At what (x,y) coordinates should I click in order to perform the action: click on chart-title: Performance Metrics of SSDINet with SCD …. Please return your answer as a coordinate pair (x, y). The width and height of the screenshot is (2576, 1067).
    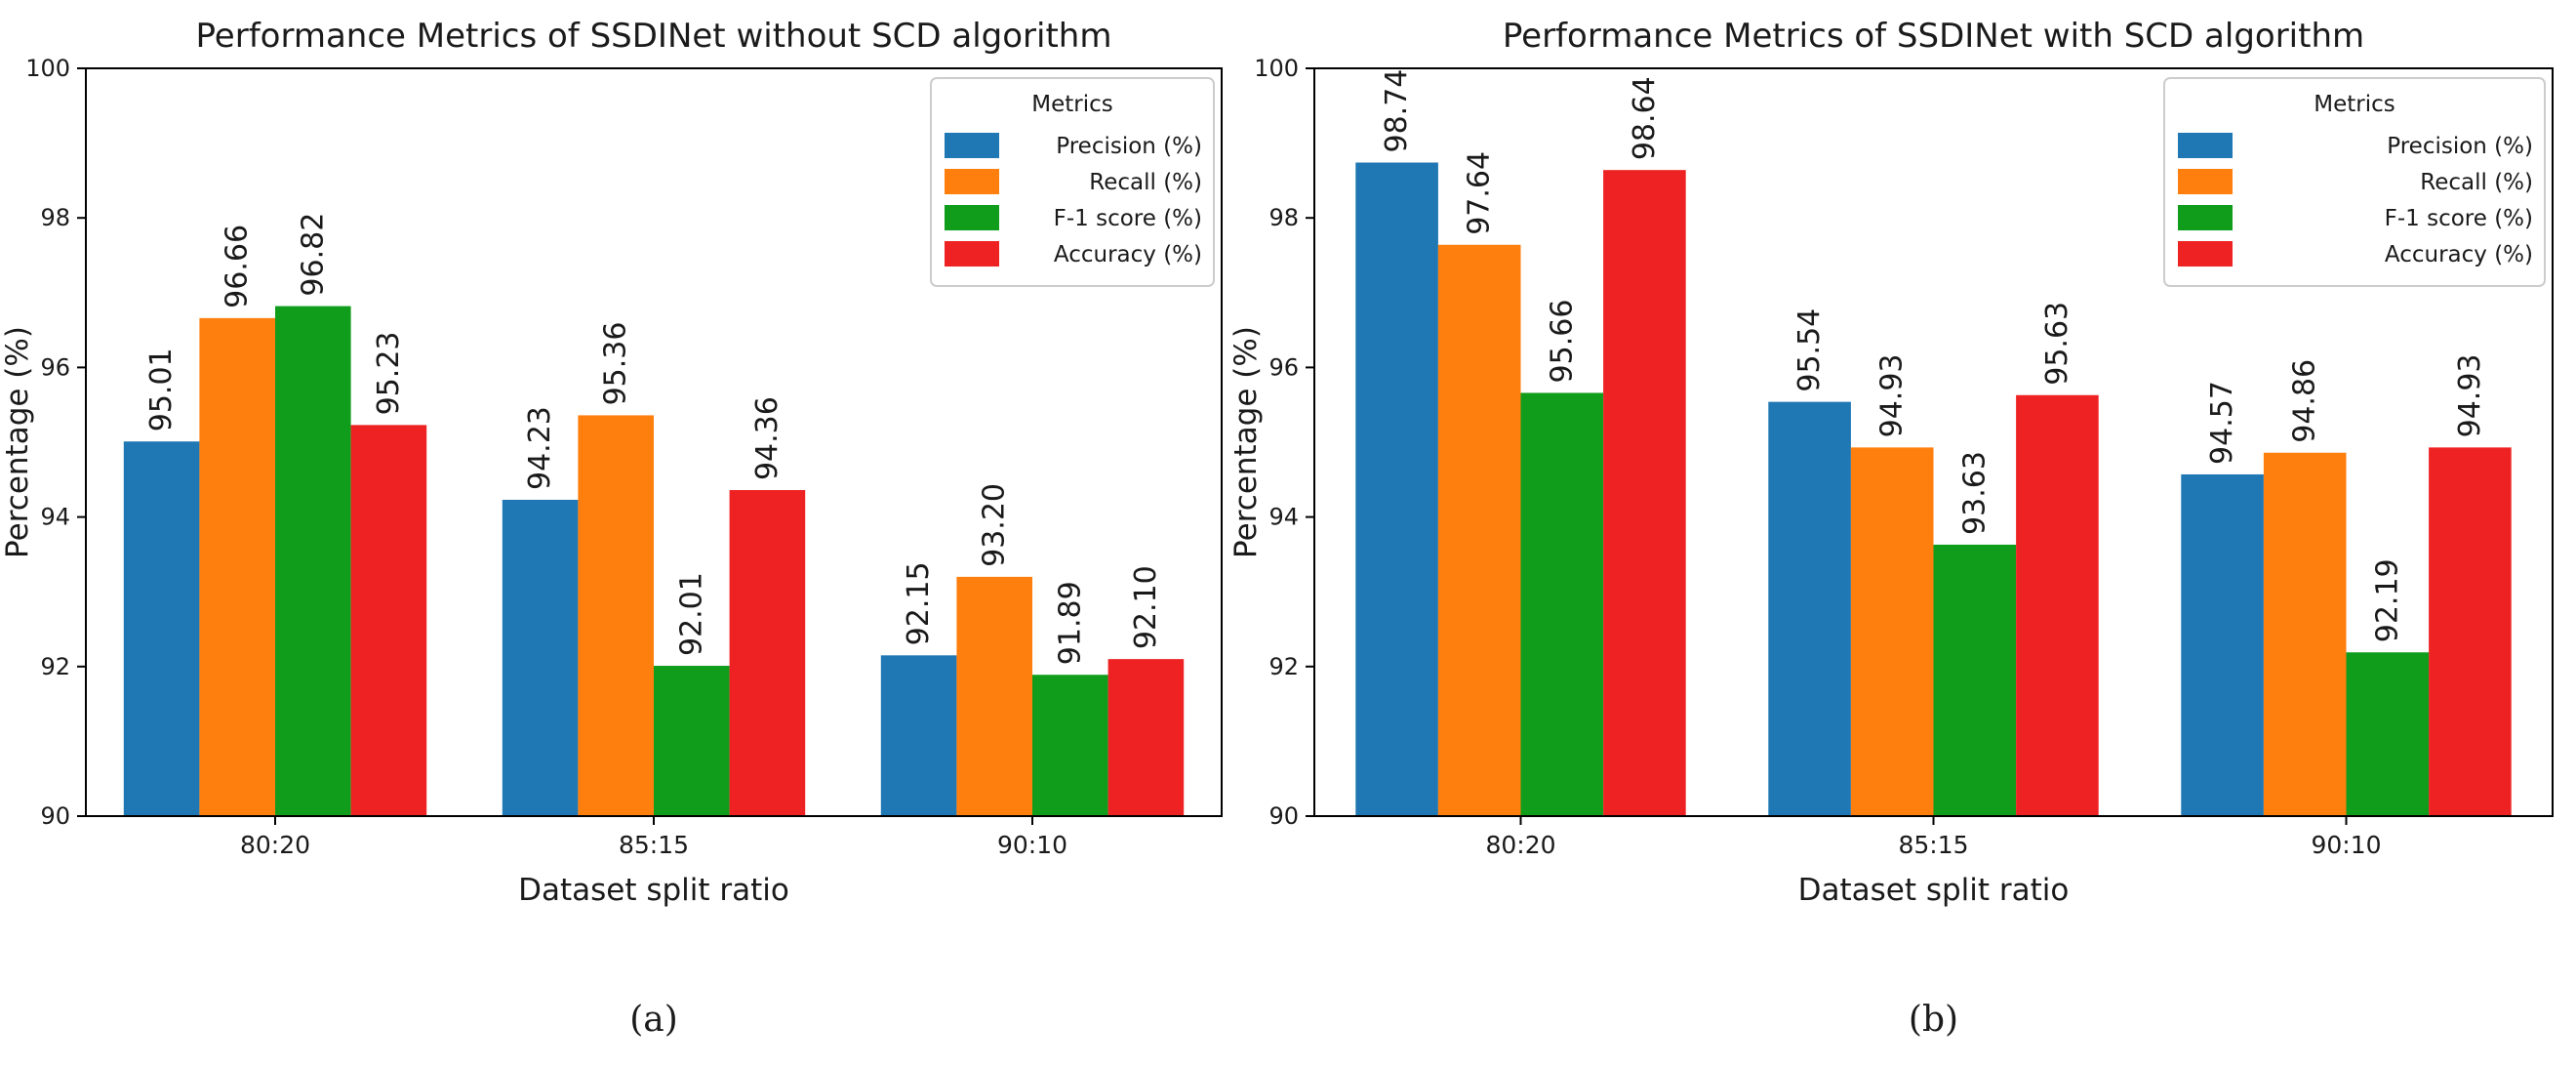
    Looking at the image, I should click on (1933, 37).